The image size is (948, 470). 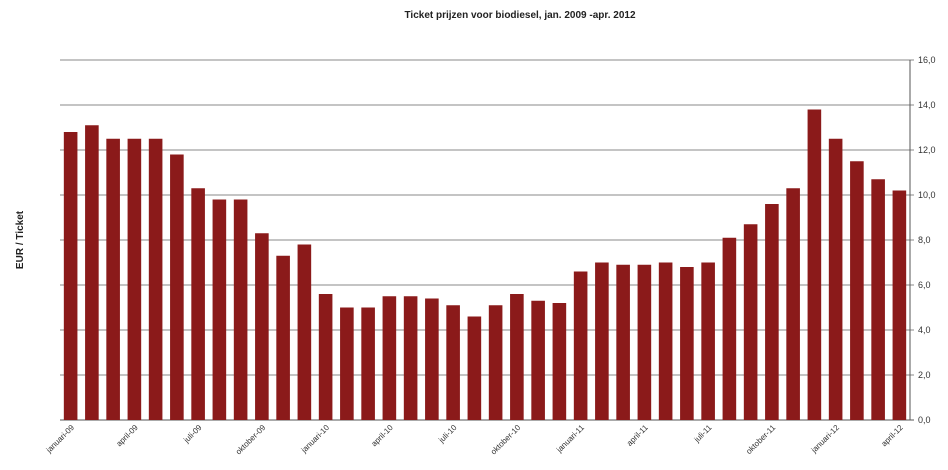 What do you see at coordinates (570, 439) in the screenshot?
I see `x-tick-label: januari-11` at bounding box center [570, 439].